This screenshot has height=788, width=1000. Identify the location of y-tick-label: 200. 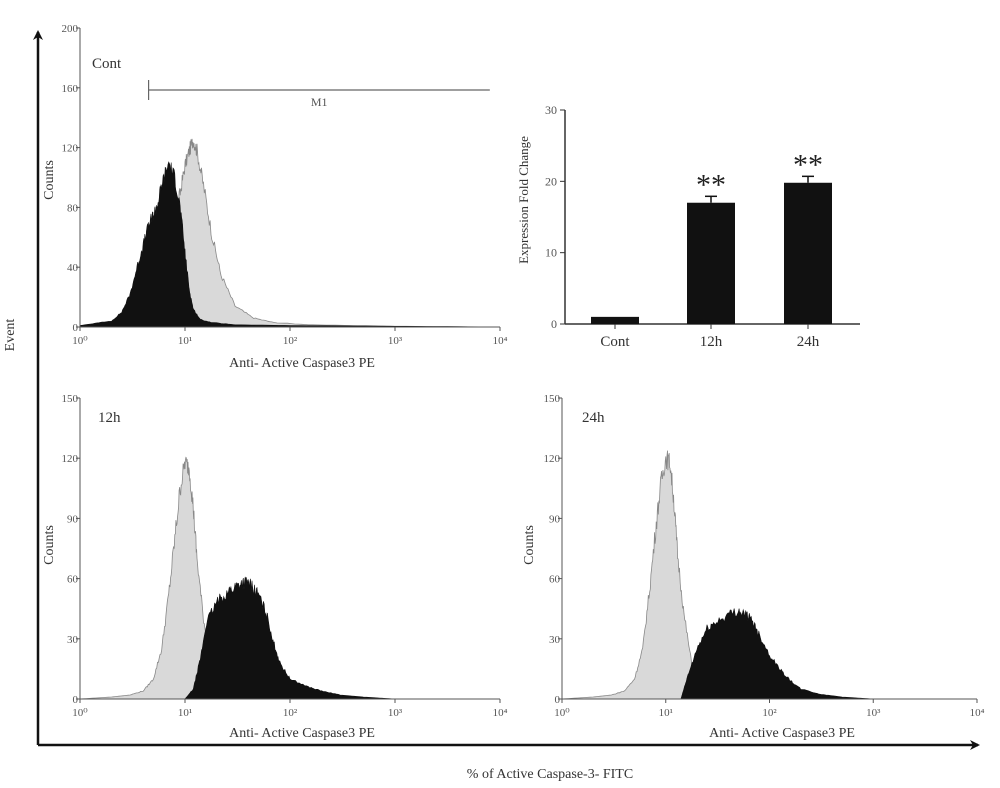
(70, 29).